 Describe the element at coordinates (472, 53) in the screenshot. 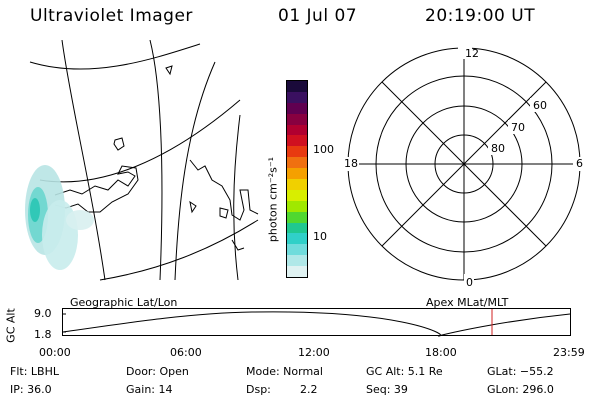

I see `mlt-label-12: 12` at that location.